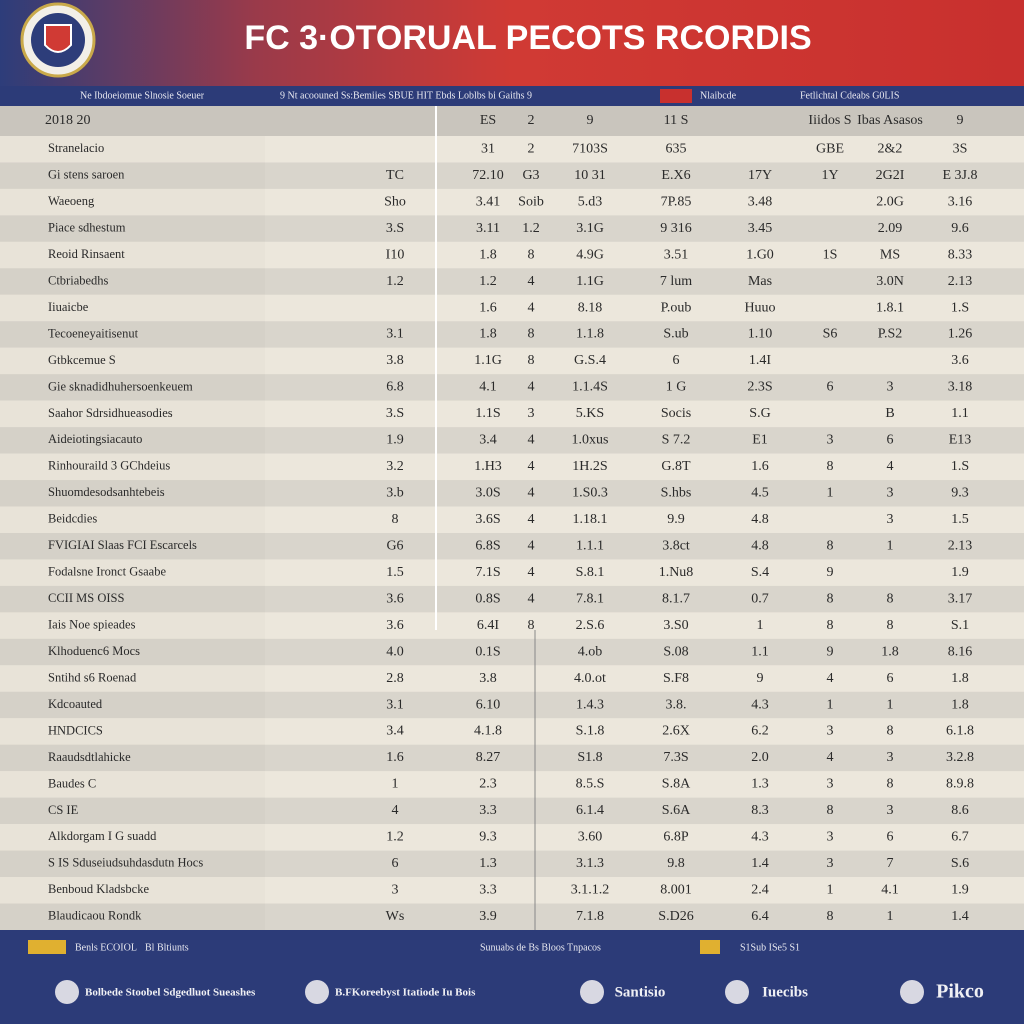  Describe the element at coordinates (676, 466) in the screenshot. I see `cell: G.8T` at that location.